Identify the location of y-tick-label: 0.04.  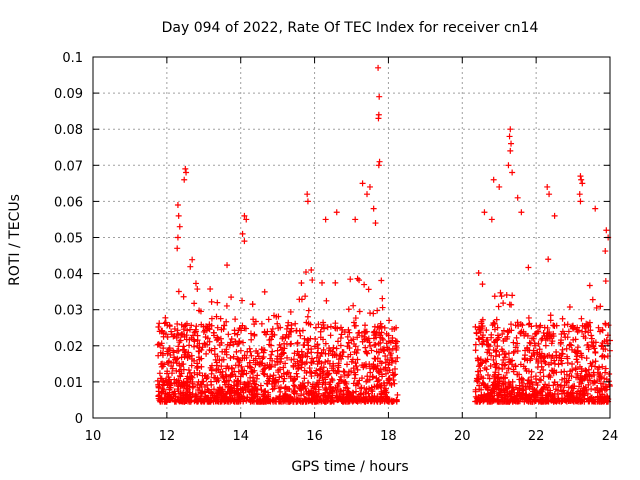
(68, 275).